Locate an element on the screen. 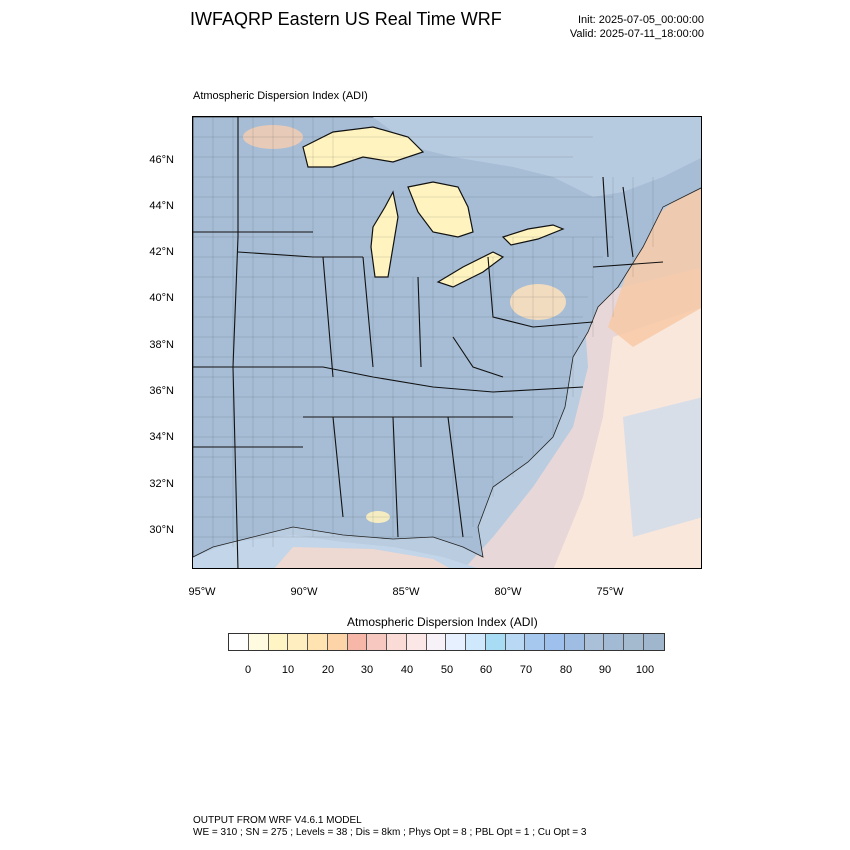 The width and height of the screenshot is (850, 850). lat-label-34n: 34°N is located at coordinates (161, 437).